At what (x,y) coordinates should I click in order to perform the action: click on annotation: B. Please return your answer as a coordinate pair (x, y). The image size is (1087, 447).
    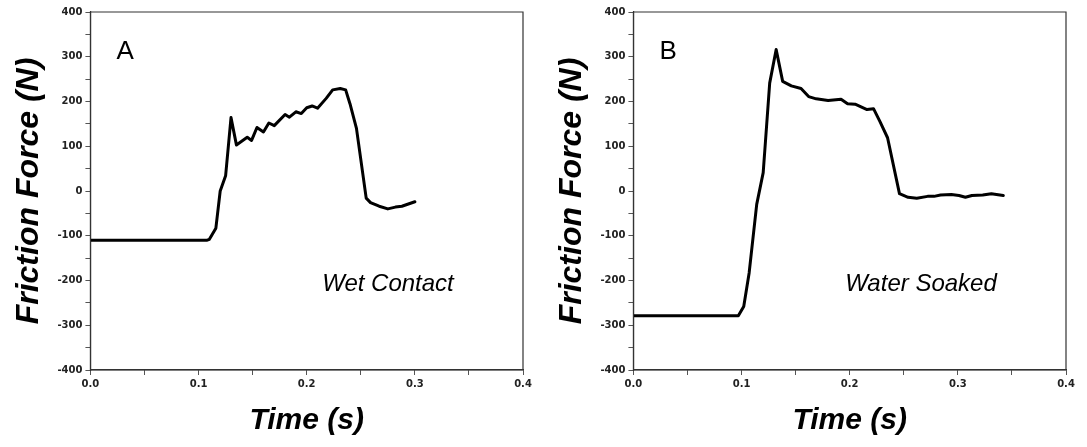
    Looking at the image, I should click on (668, 49).